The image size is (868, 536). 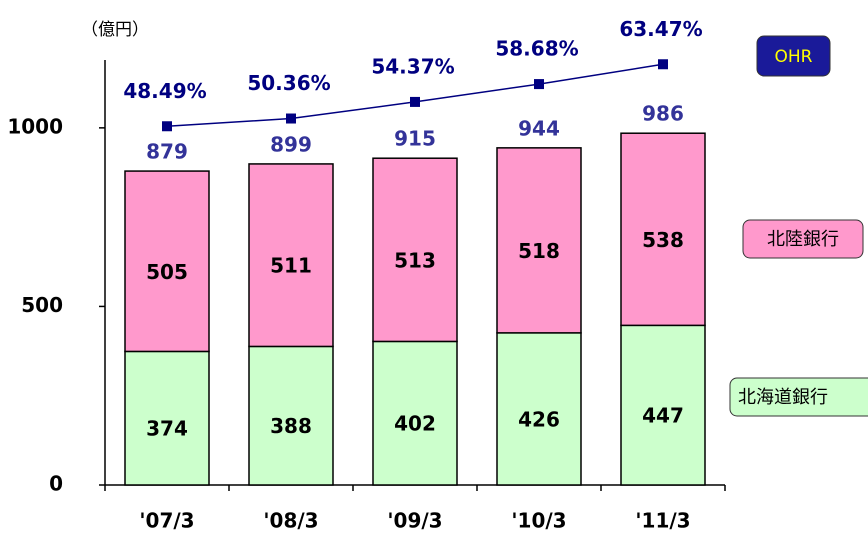 I want to click on x-tick-label: '11/3, so click(x=662, y=521).